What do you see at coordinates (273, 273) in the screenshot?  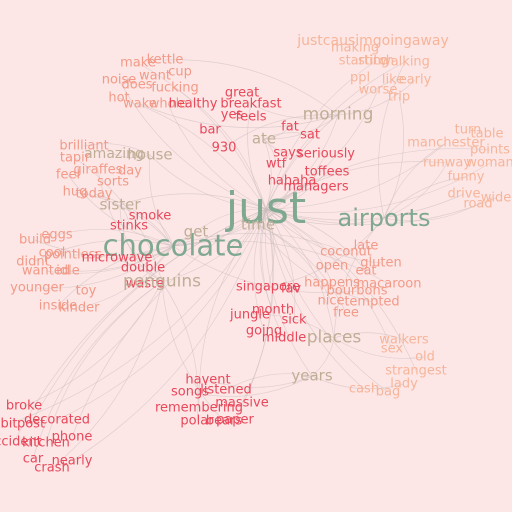 I see `edge-just-middle` at bounding box center [273, 273].